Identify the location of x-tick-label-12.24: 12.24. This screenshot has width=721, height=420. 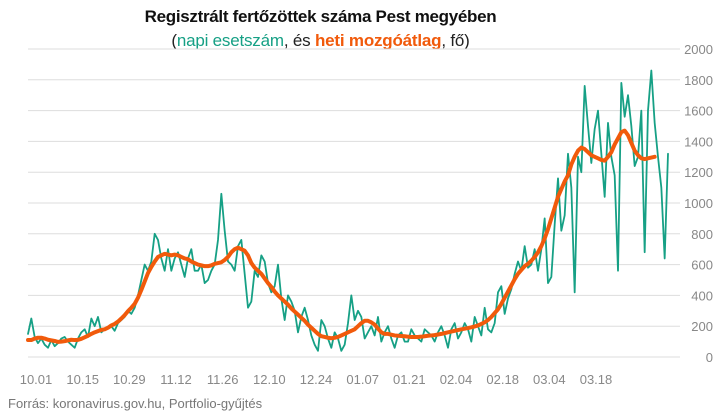
(316, 379).